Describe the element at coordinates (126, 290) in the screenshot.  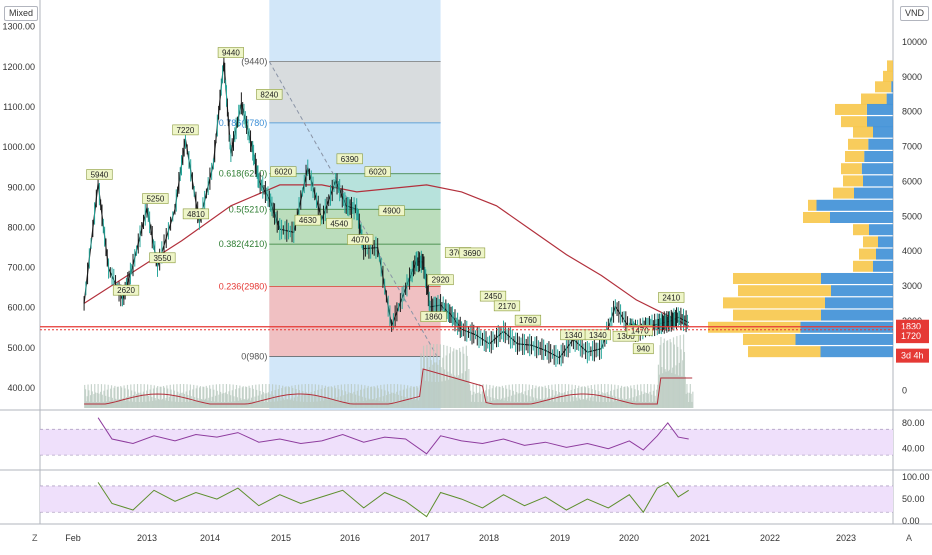
I see `peak-label: 2620` at that location.